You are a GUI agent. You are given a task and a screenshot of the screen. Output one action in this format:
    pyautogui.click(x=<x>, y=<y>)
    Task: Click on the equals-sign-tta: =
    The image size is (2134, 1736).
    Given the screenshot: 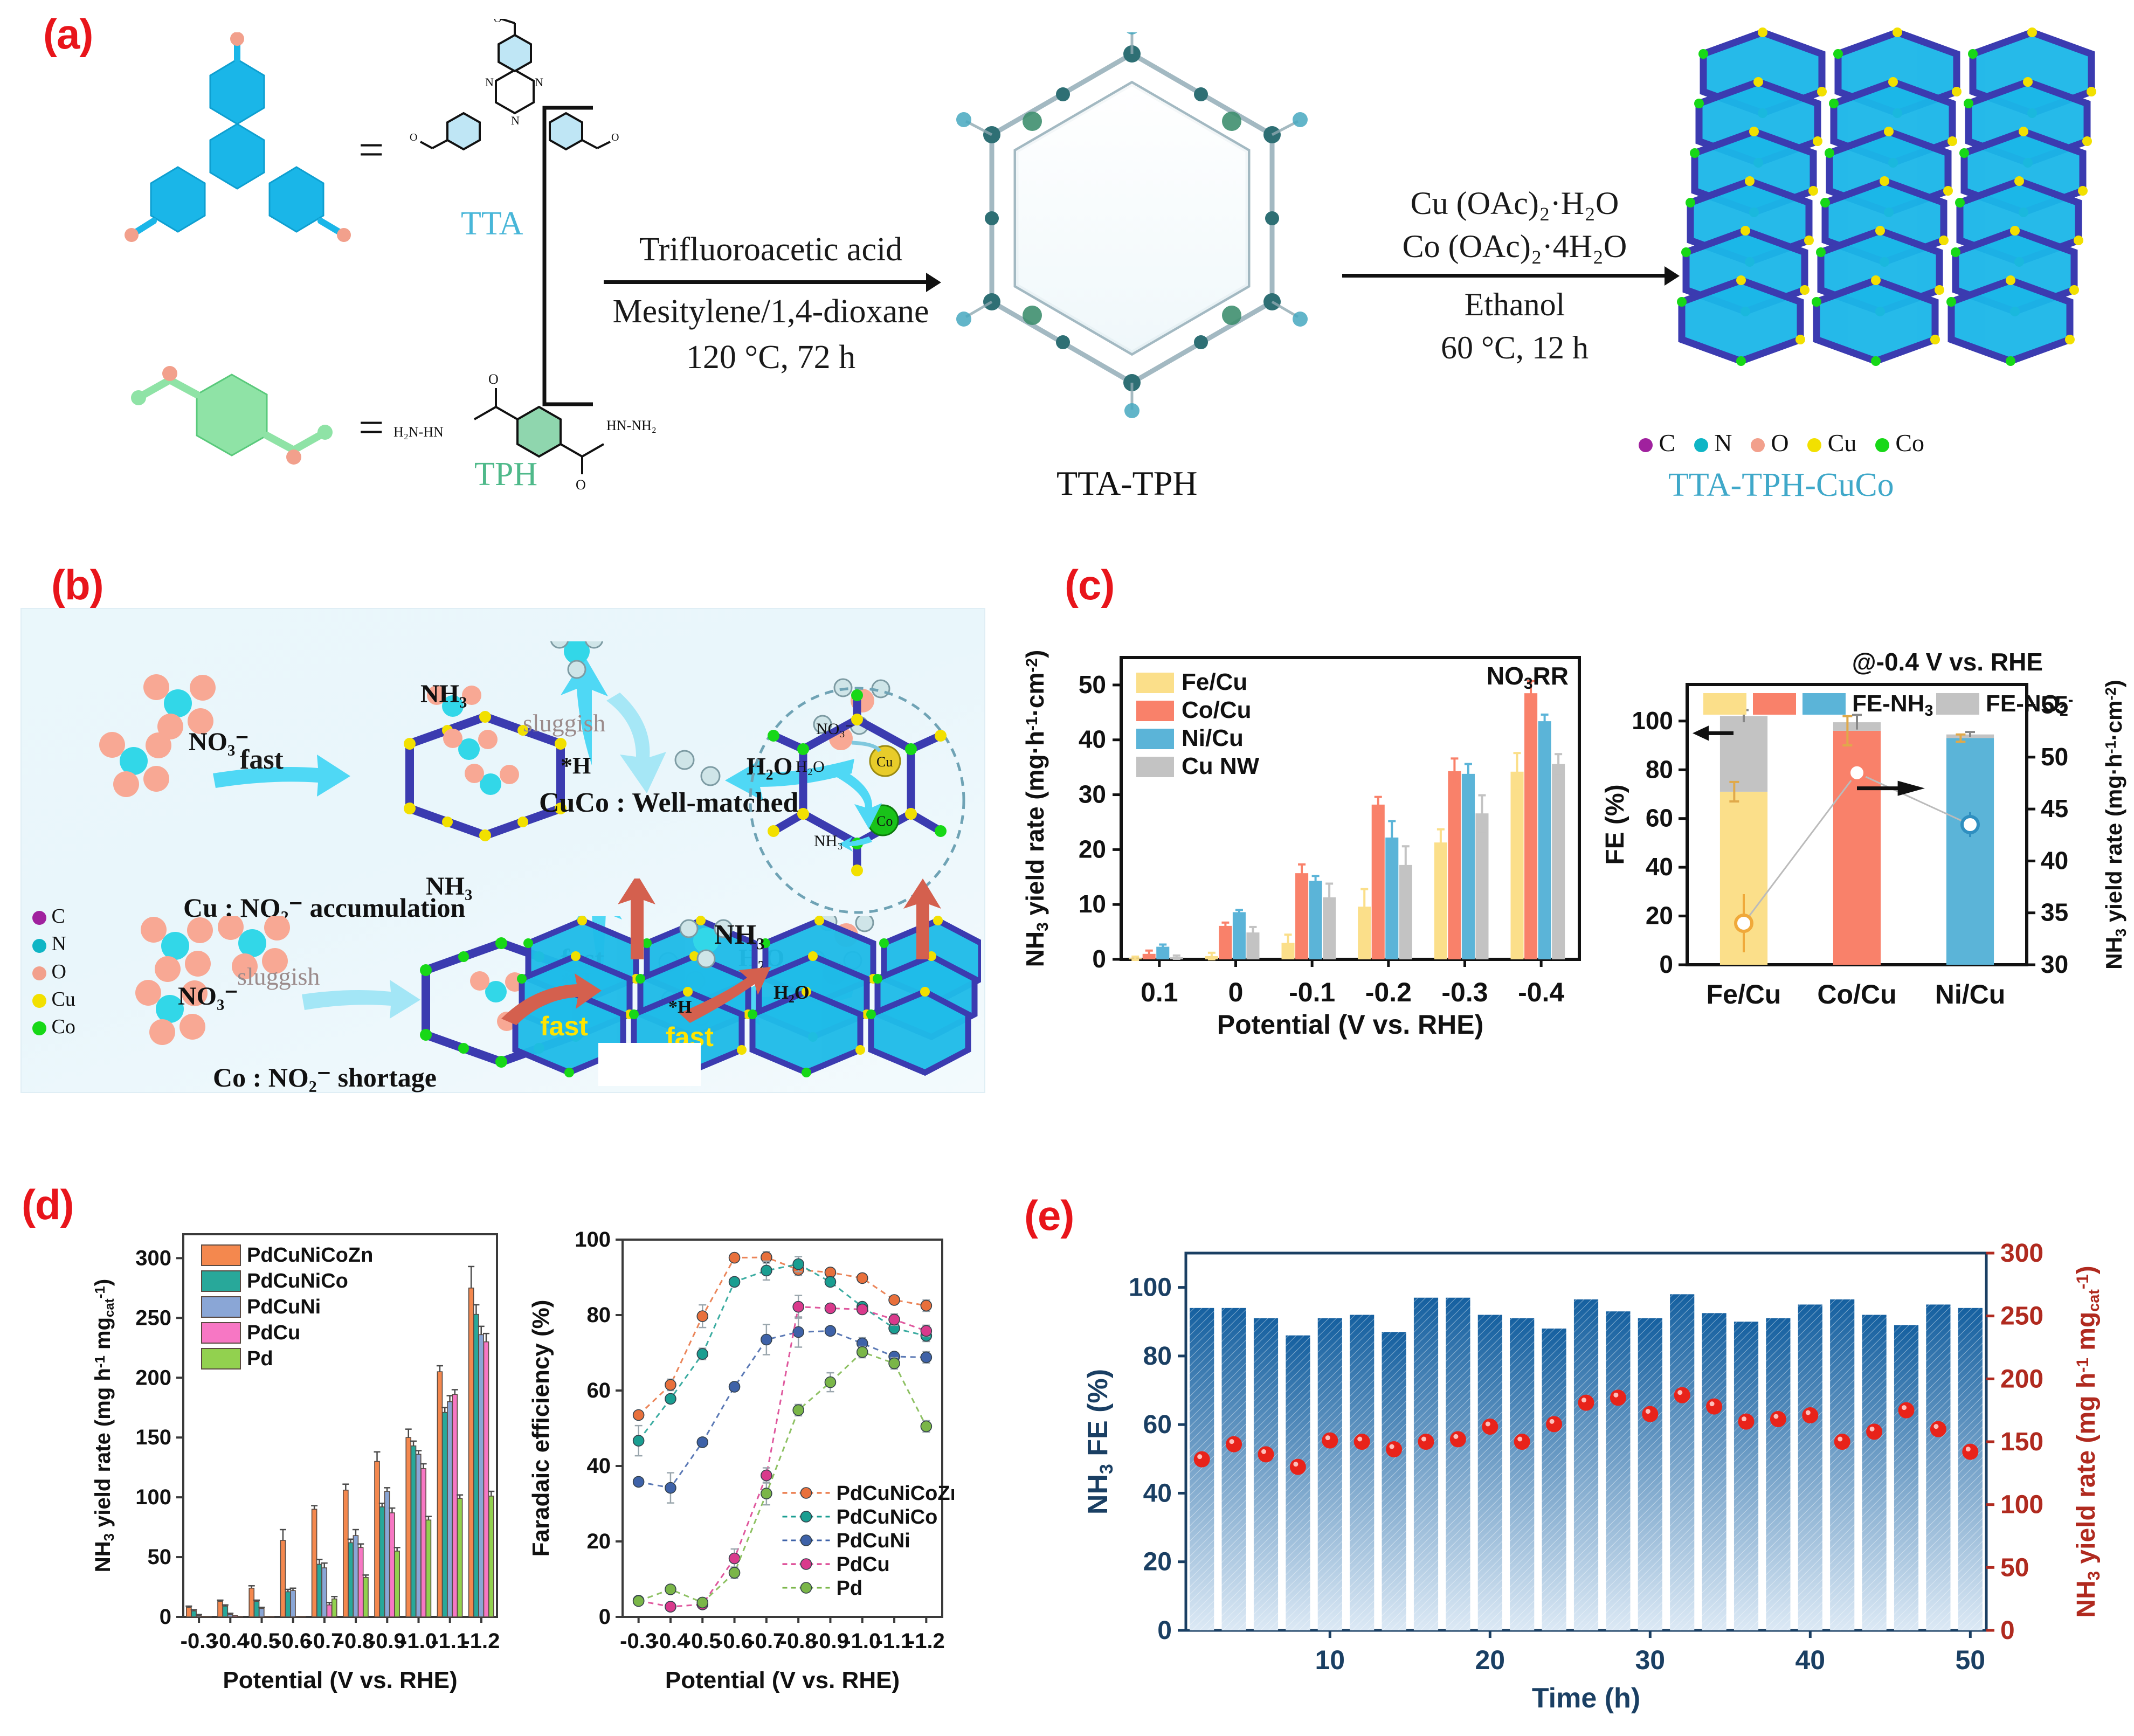 What is the action you would take?
    pyautogui.click(x=371, y=150)
    